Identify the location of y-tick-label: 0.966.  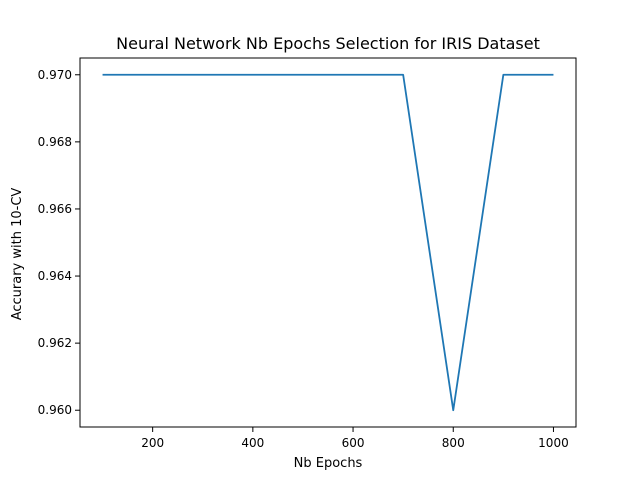
(55, 209).